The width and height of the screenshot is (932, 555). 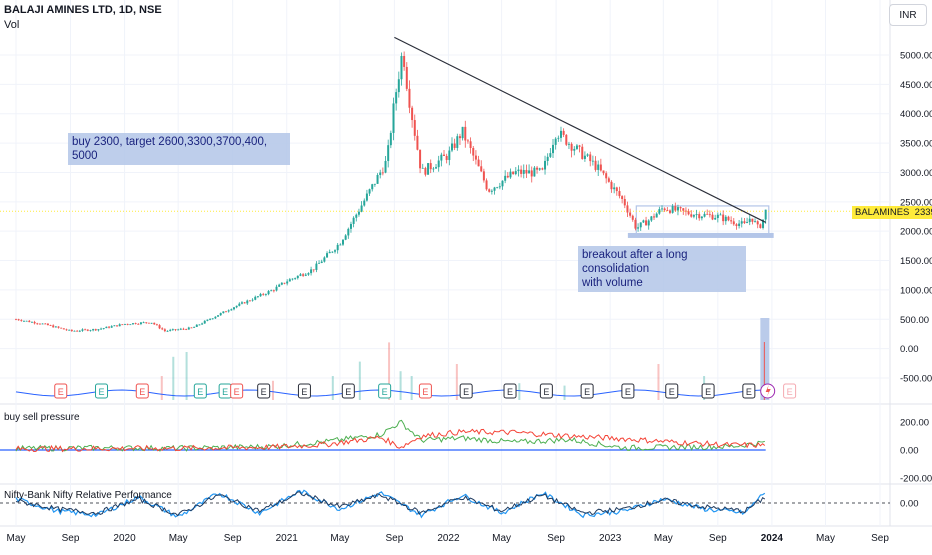 I want to click on currency-button: INR, so click(x=908, y=15).